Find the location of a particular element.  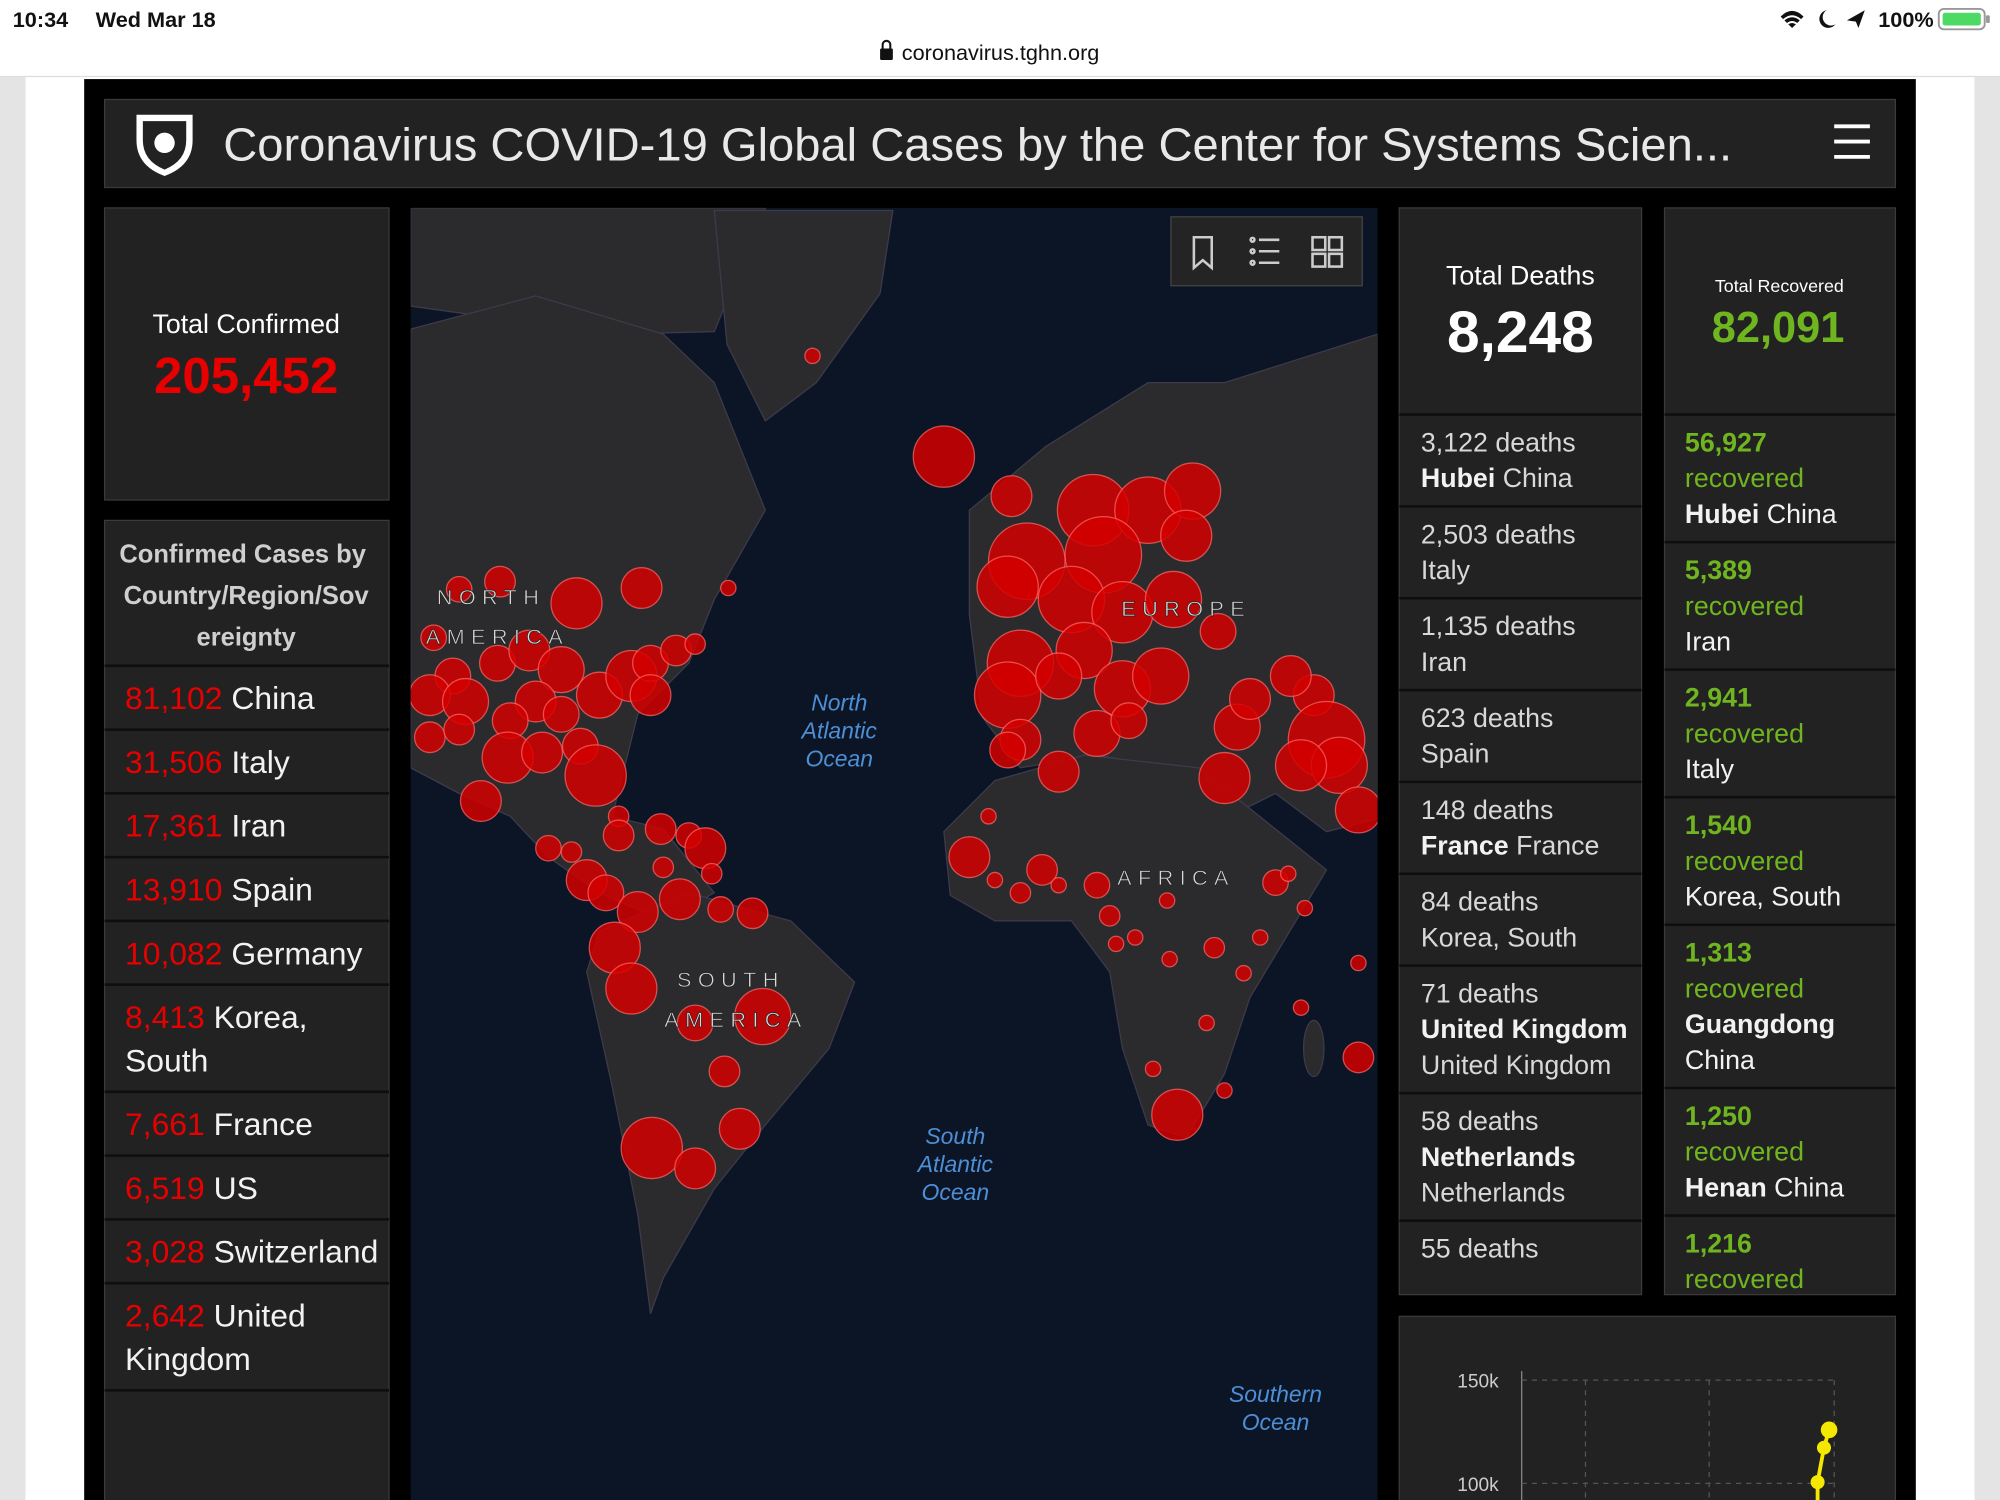

confirmed-panel is located at coordinates (246, 354).